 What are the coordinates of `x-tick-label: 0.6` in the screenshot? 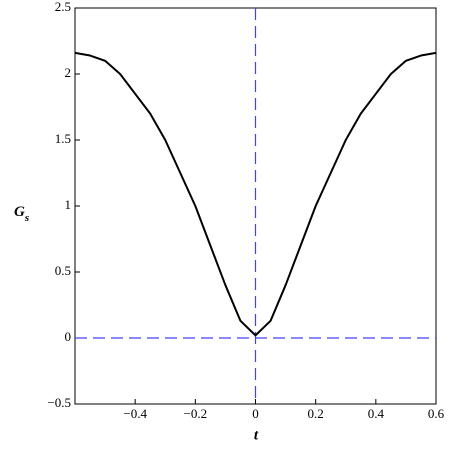 It's located at (436, 413).